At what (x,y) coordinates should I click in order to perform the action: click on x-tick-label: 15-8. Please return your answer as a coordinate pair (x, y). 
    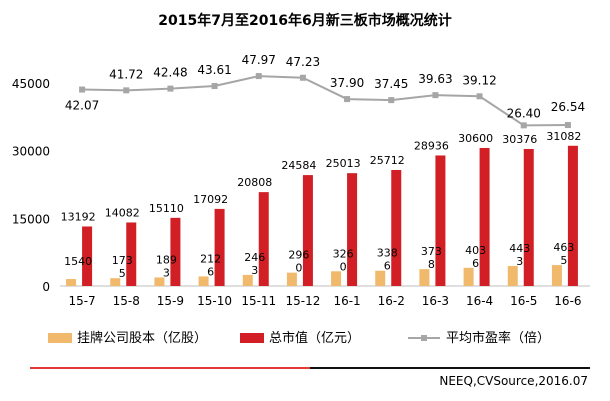
    Looking at the image, I should click on (126, 301).